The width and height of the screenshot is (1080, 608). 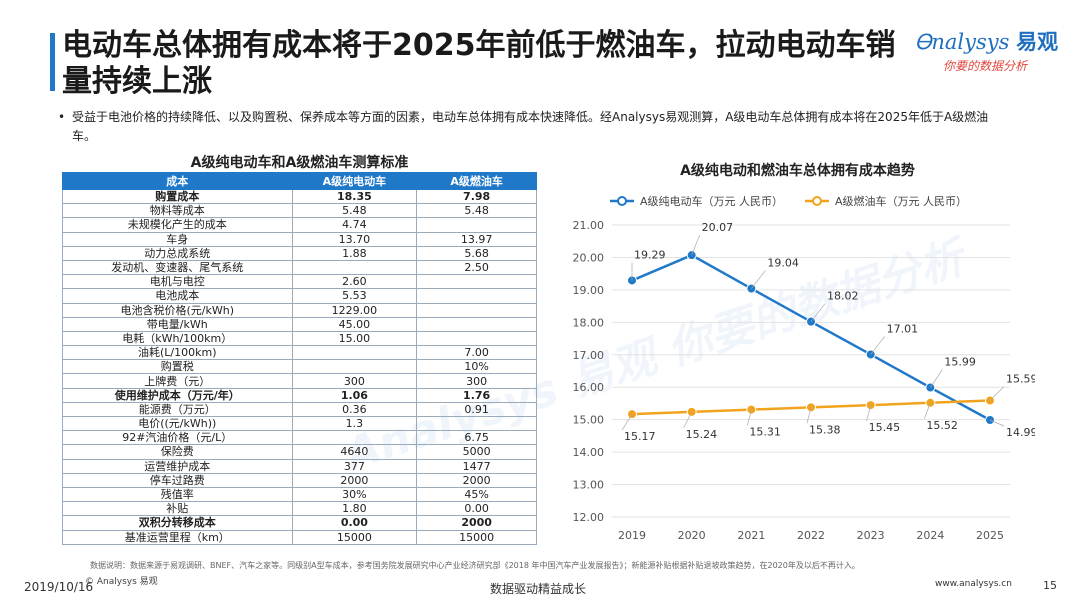 I want to click on data-label: 18.02, so click(x=843, y=296).